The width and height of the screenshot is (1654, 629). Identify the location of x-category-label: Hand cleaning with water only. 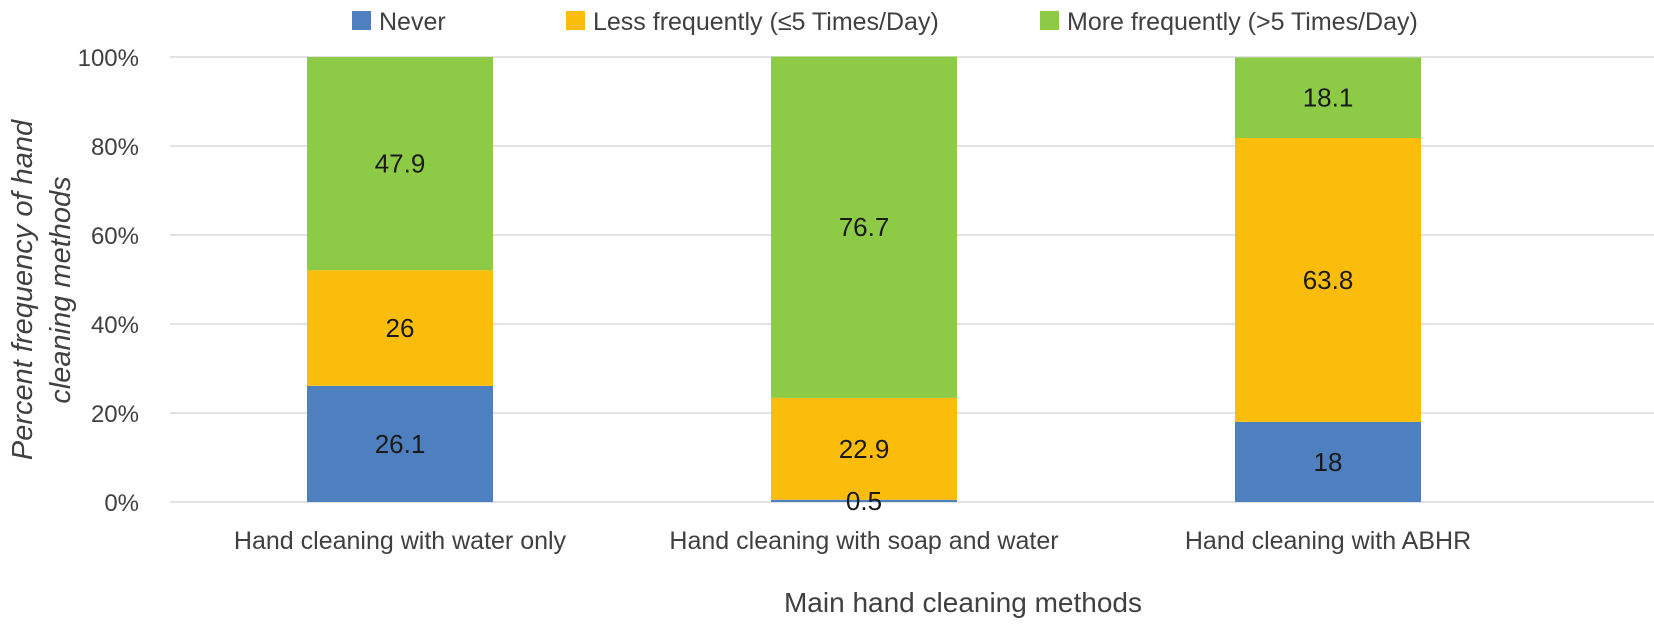
(400, 541).